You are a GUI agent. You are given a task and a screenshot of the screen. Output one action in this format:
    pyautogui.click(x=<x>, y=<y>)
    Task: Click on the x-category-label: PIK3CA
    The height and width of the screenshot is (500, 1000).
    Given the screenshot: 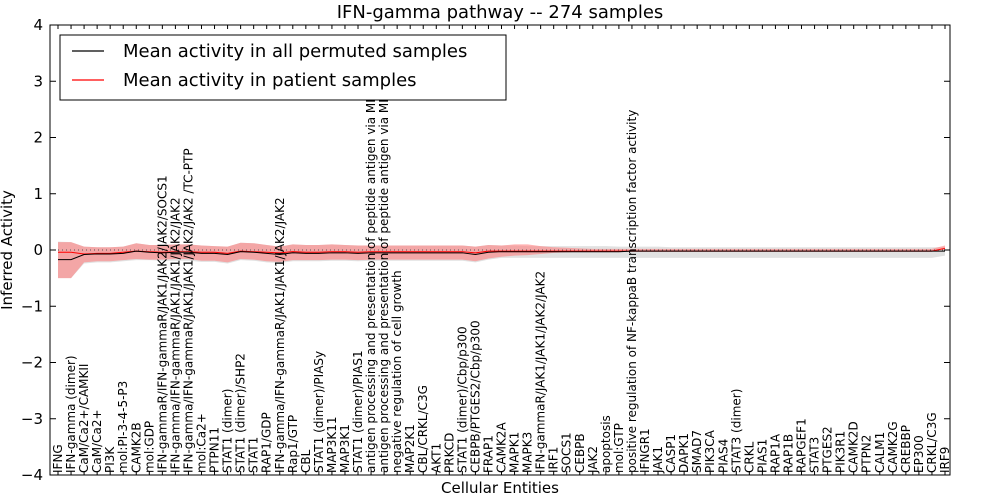 What is the action you would take?
    pyautogui.click(x=710, y=451)
    